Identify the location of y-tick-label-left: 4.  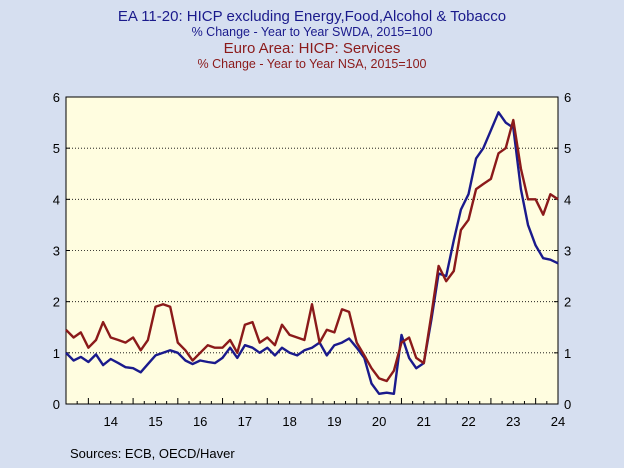
(56, 199).